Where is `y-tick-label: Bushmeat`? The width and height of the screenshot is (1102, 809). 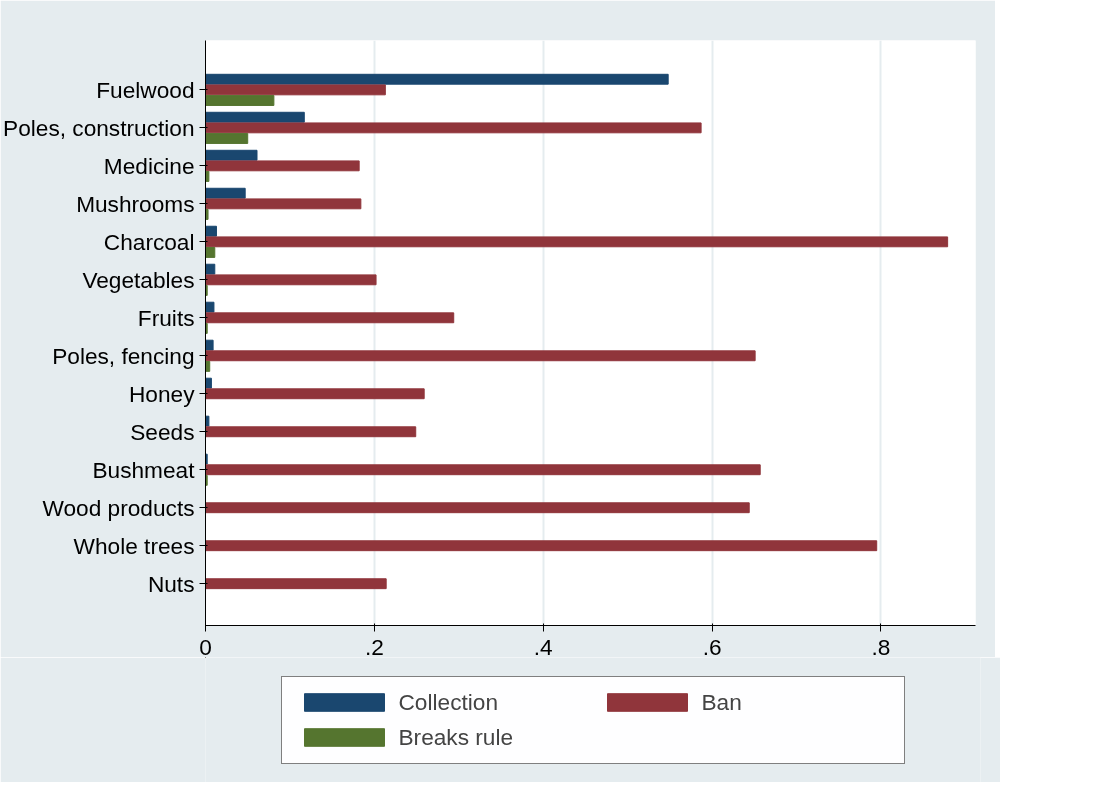 y-tick-label: Bushmeat is located at coordinates (144, 469).